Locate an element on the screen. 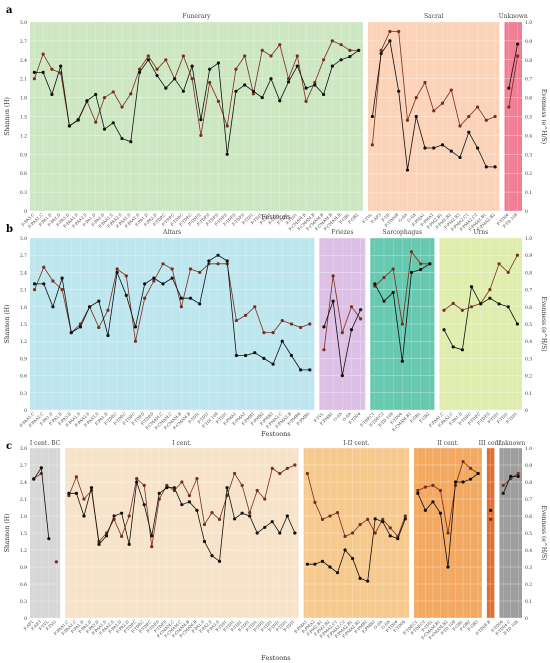 Image resolution: width=550 pixels, height=663 pixels. y-tick-label-right: 0.3 is located at coordinates (528, 155).